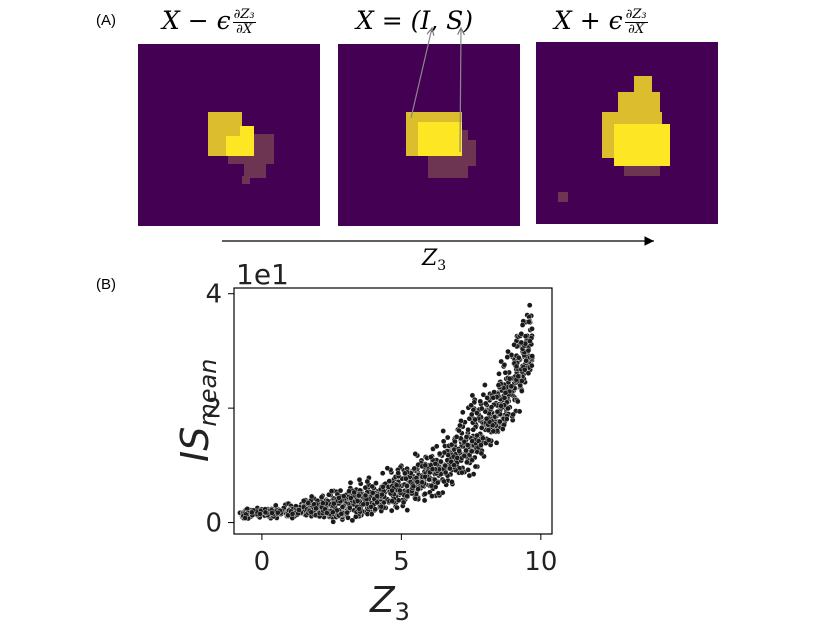 This screenshot has height=628, width=830. Describe the element at coordinates (429, 135) in the screenshot. I see `image-original` at that location.